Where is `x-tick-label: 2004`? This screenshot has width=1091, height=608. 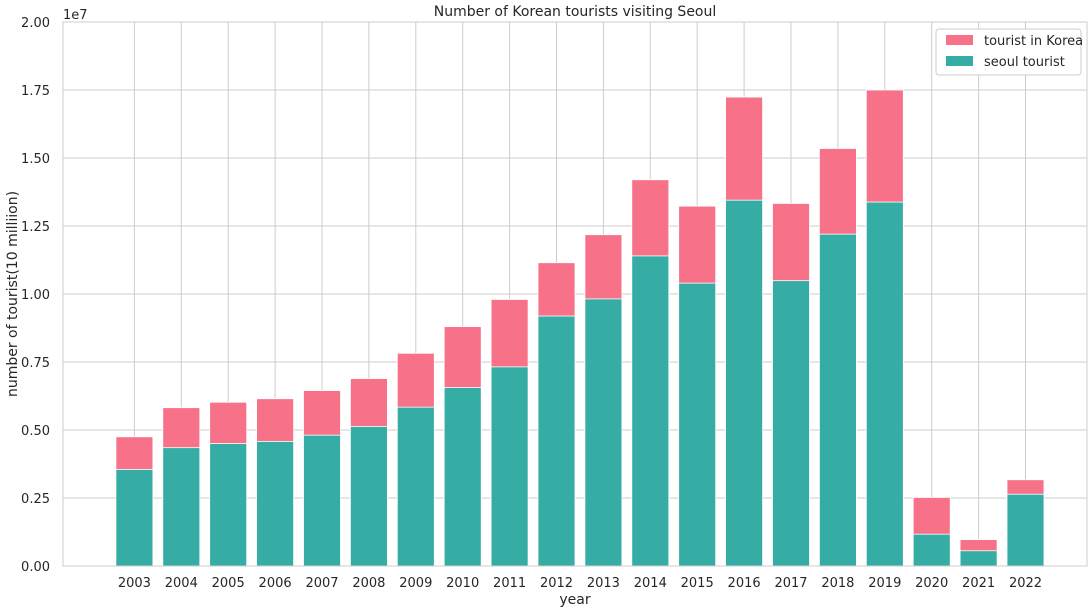 x-tick-label: 2004 is located at coordinates (181, 583).